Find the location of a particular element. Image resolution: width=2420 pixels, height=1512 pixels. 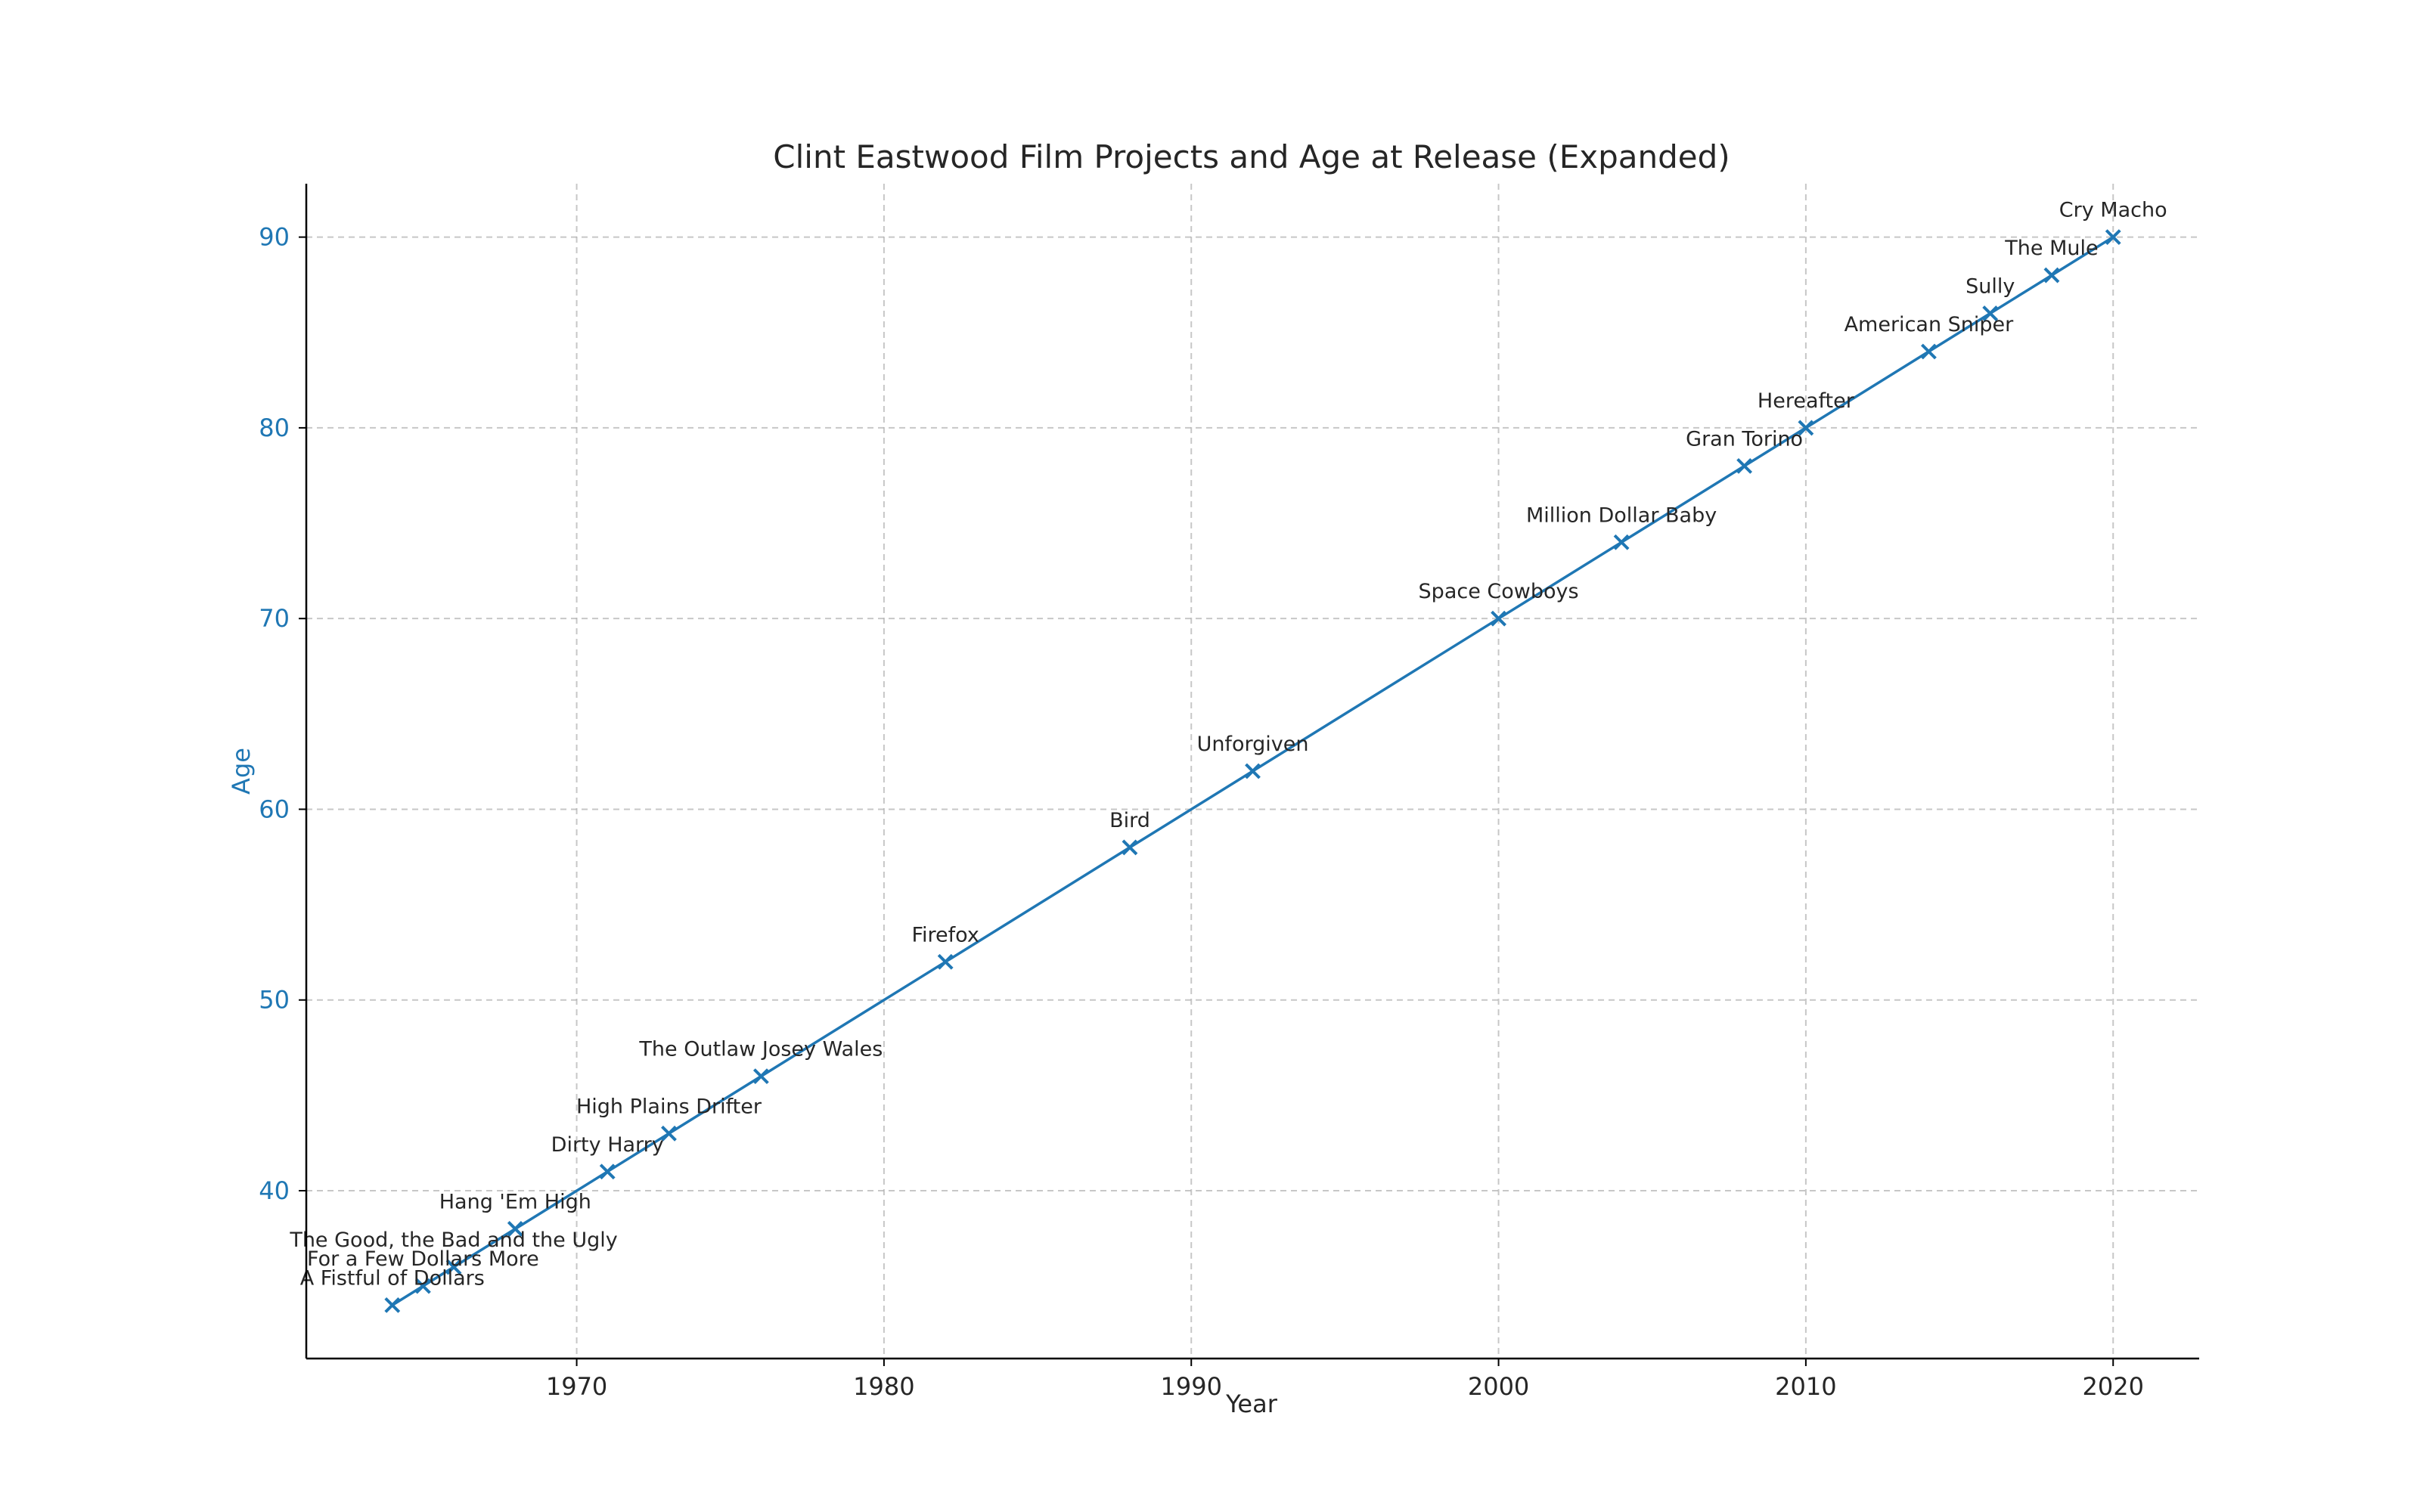

x-tick-label: 2020 is located at coordinates (2113, 1386).